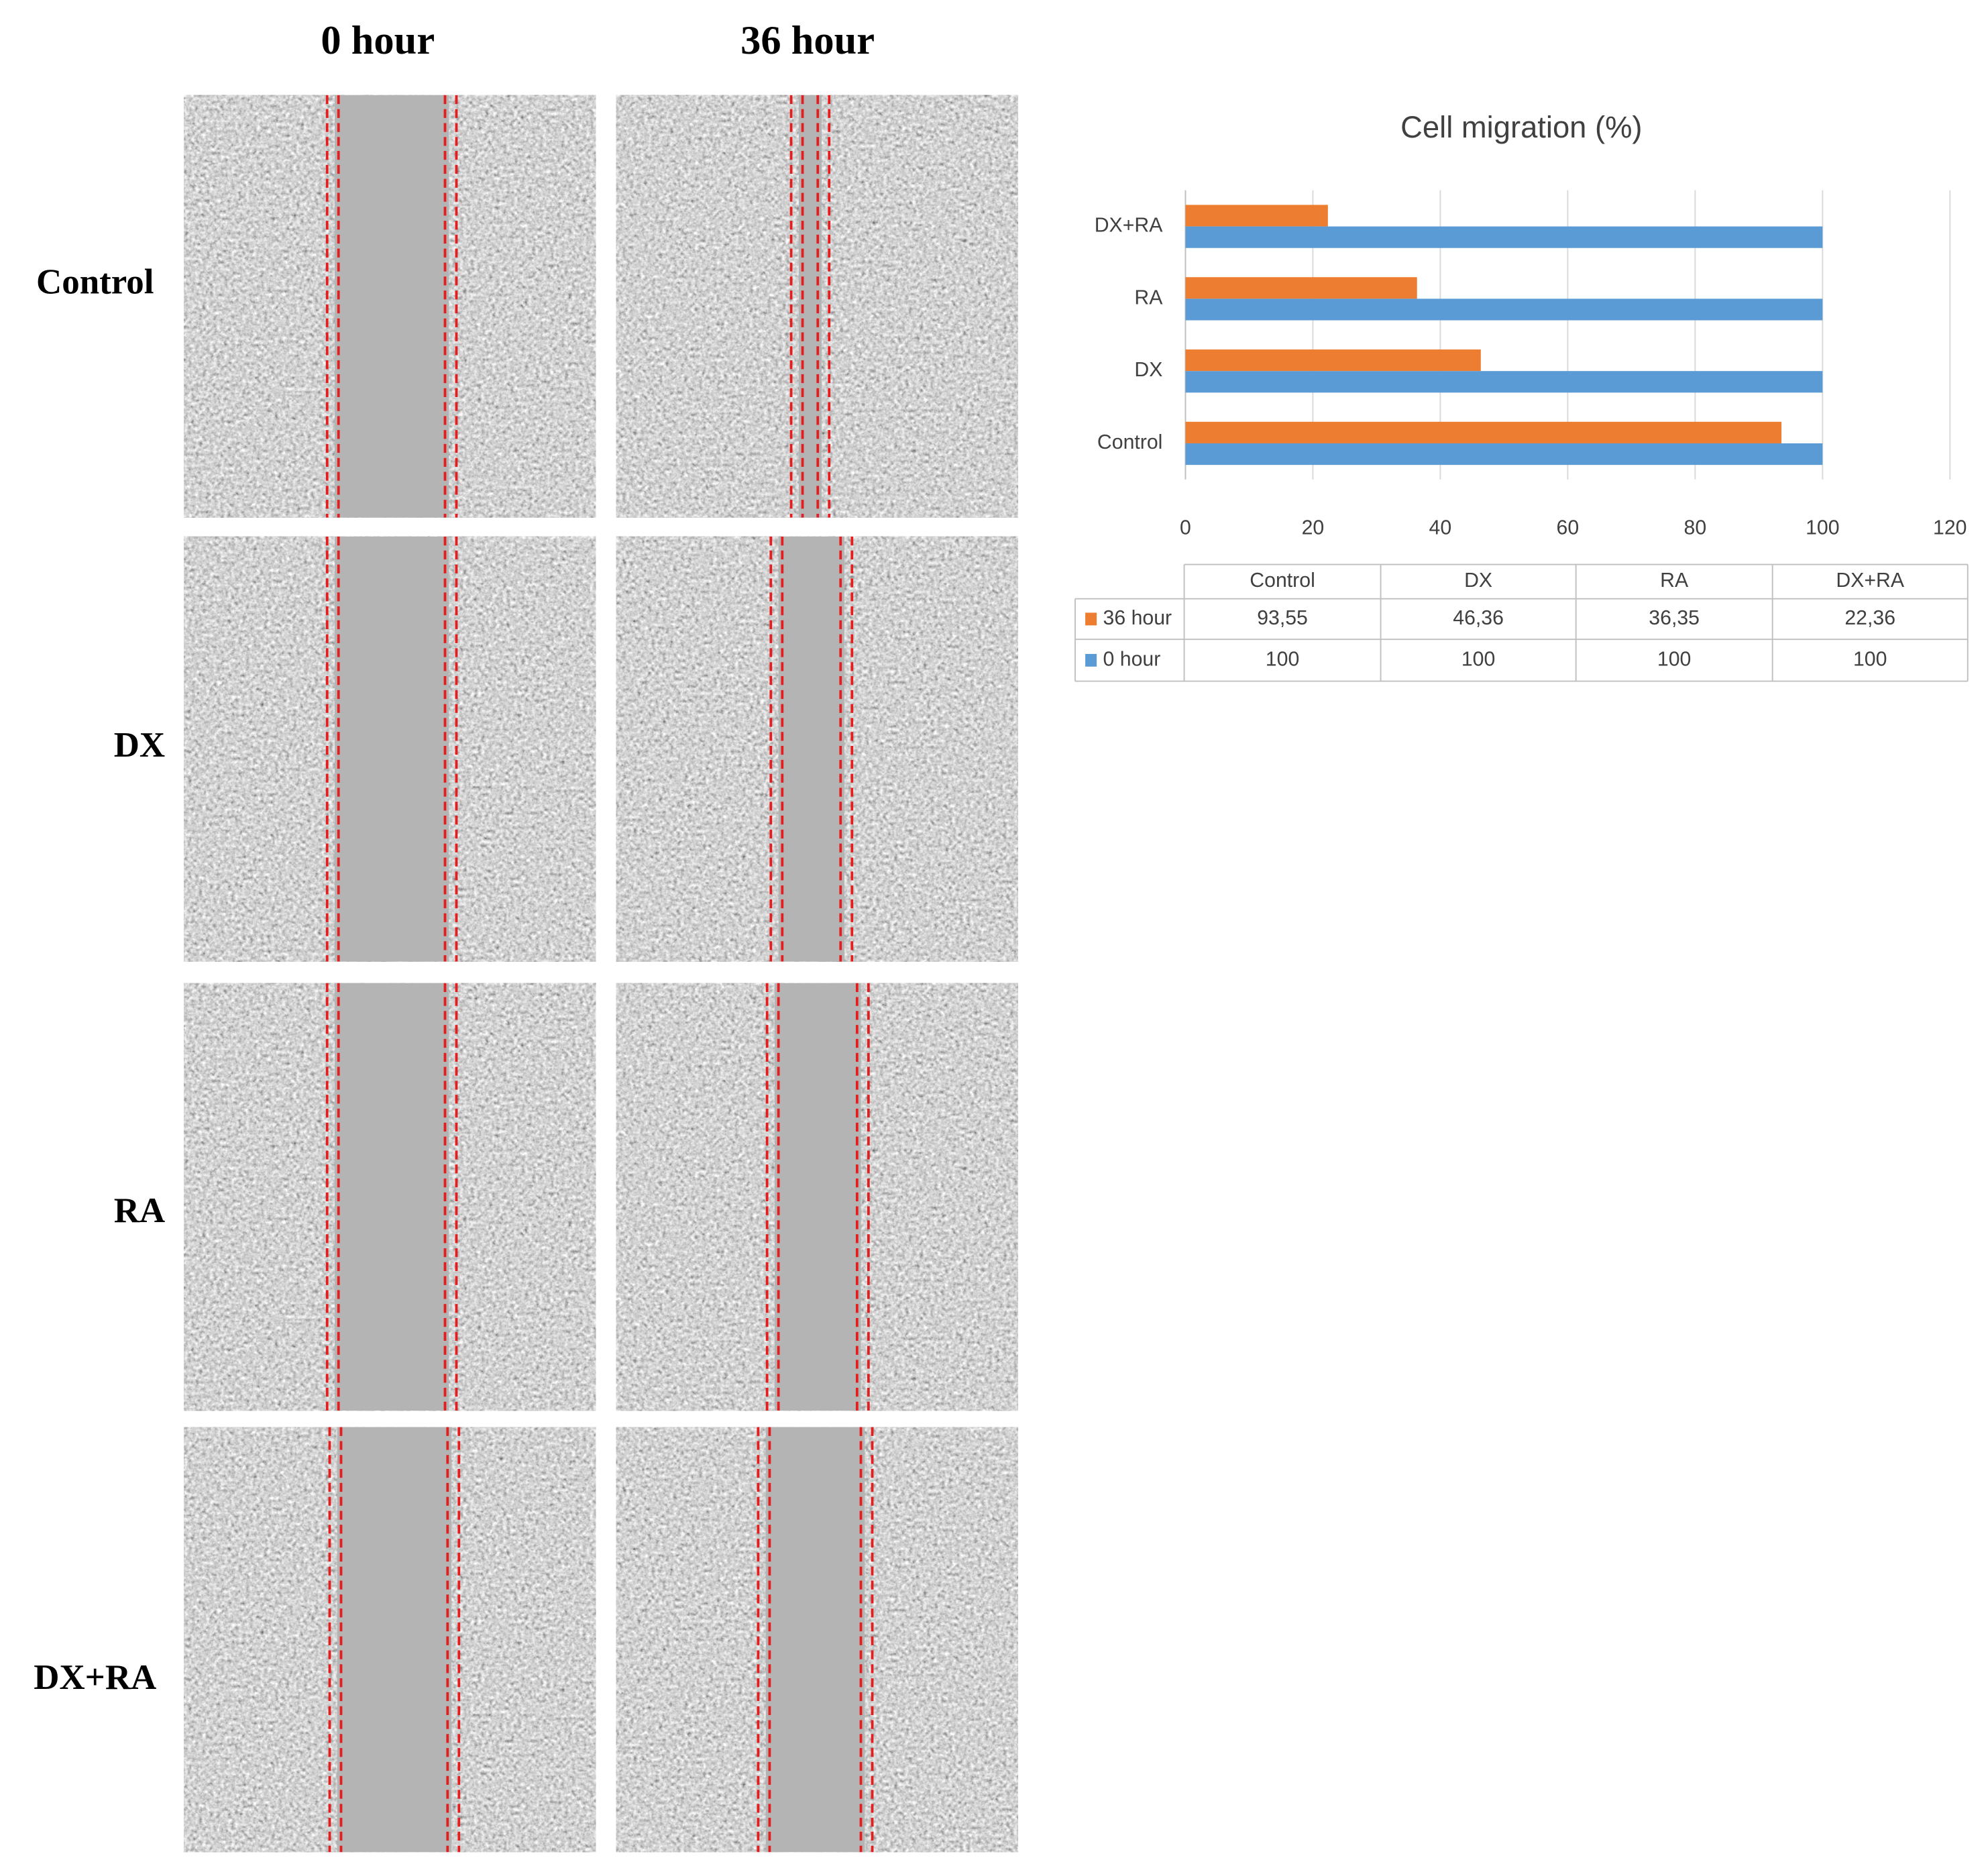 This screenshot has width=1988, height=1866. What do you see at coordinates (1823, 528) in the screenshot?
I see `x-tick-label: 100` at bounding box center [1823, 528].